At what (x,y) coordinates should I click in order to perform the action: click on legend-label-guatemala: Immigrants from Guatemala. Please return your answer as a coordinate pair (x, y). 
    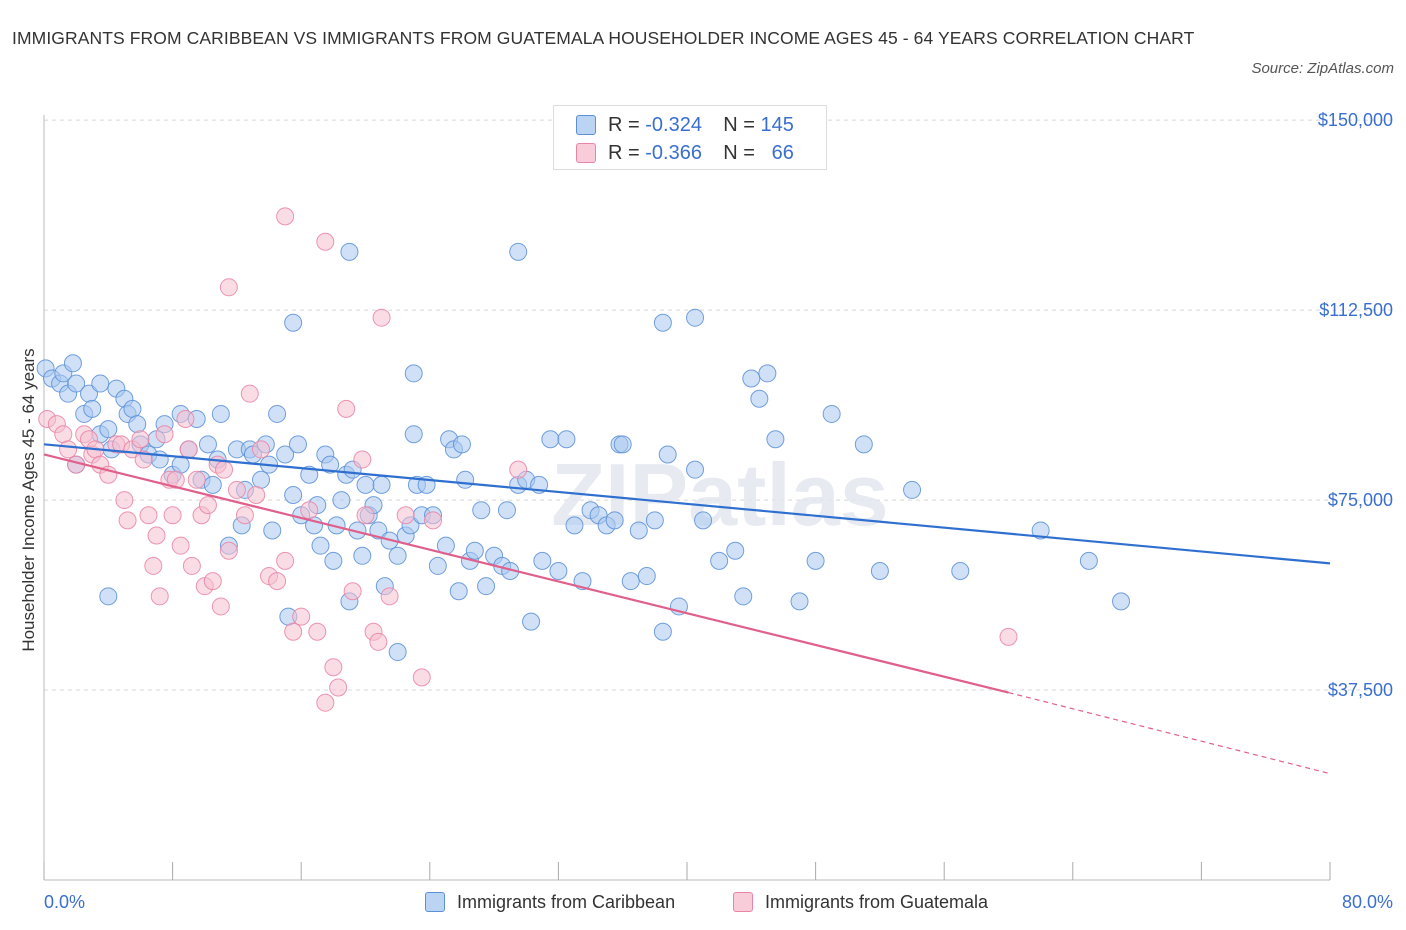
    Looking at the image, I should click on (877, 901).